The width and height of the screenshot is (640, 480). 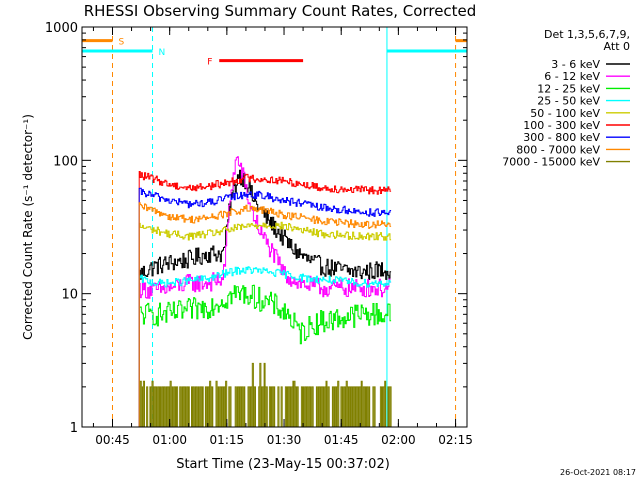 What do you see at coordinates (69, 295) in the screenshot?
I see `y-tick-label: 10` at bounding box center [69, 295].